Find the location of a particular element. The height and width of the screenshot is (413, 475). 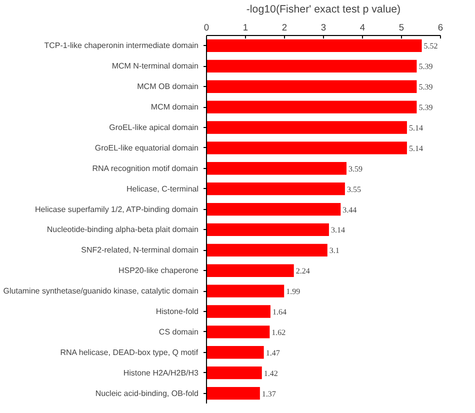

x-tick-label: 5 is located at coordinates (401, 27).